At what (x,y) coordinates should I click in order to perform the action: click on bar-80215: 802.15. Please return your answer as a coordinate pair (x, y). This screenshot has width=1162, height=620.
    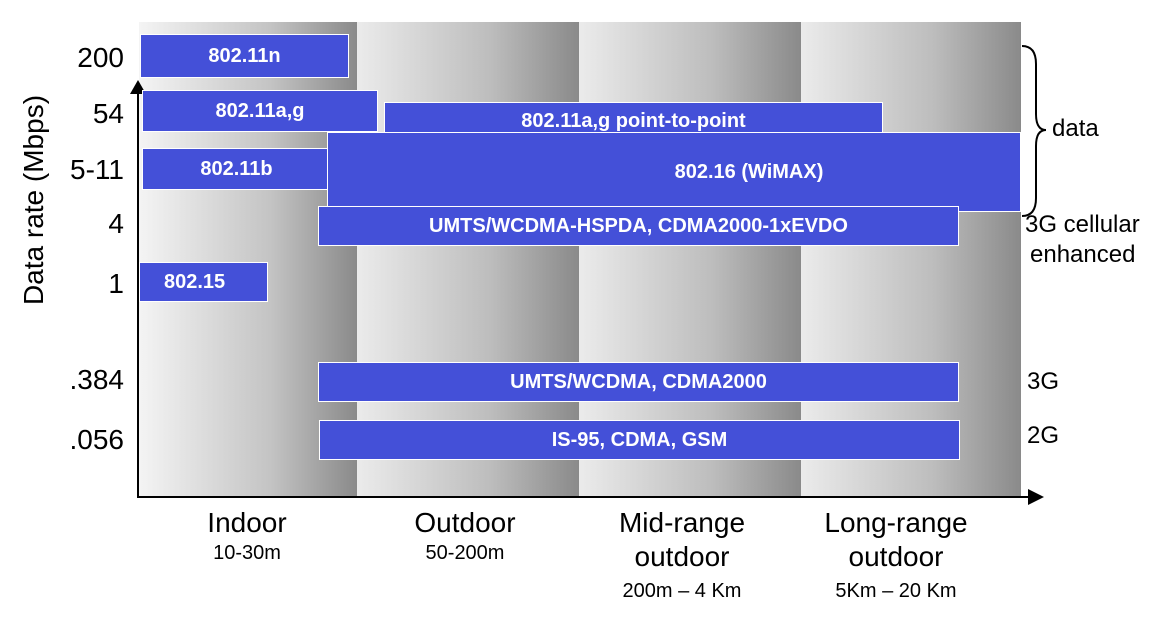
    Looking at the image, I should click on (203, 282).